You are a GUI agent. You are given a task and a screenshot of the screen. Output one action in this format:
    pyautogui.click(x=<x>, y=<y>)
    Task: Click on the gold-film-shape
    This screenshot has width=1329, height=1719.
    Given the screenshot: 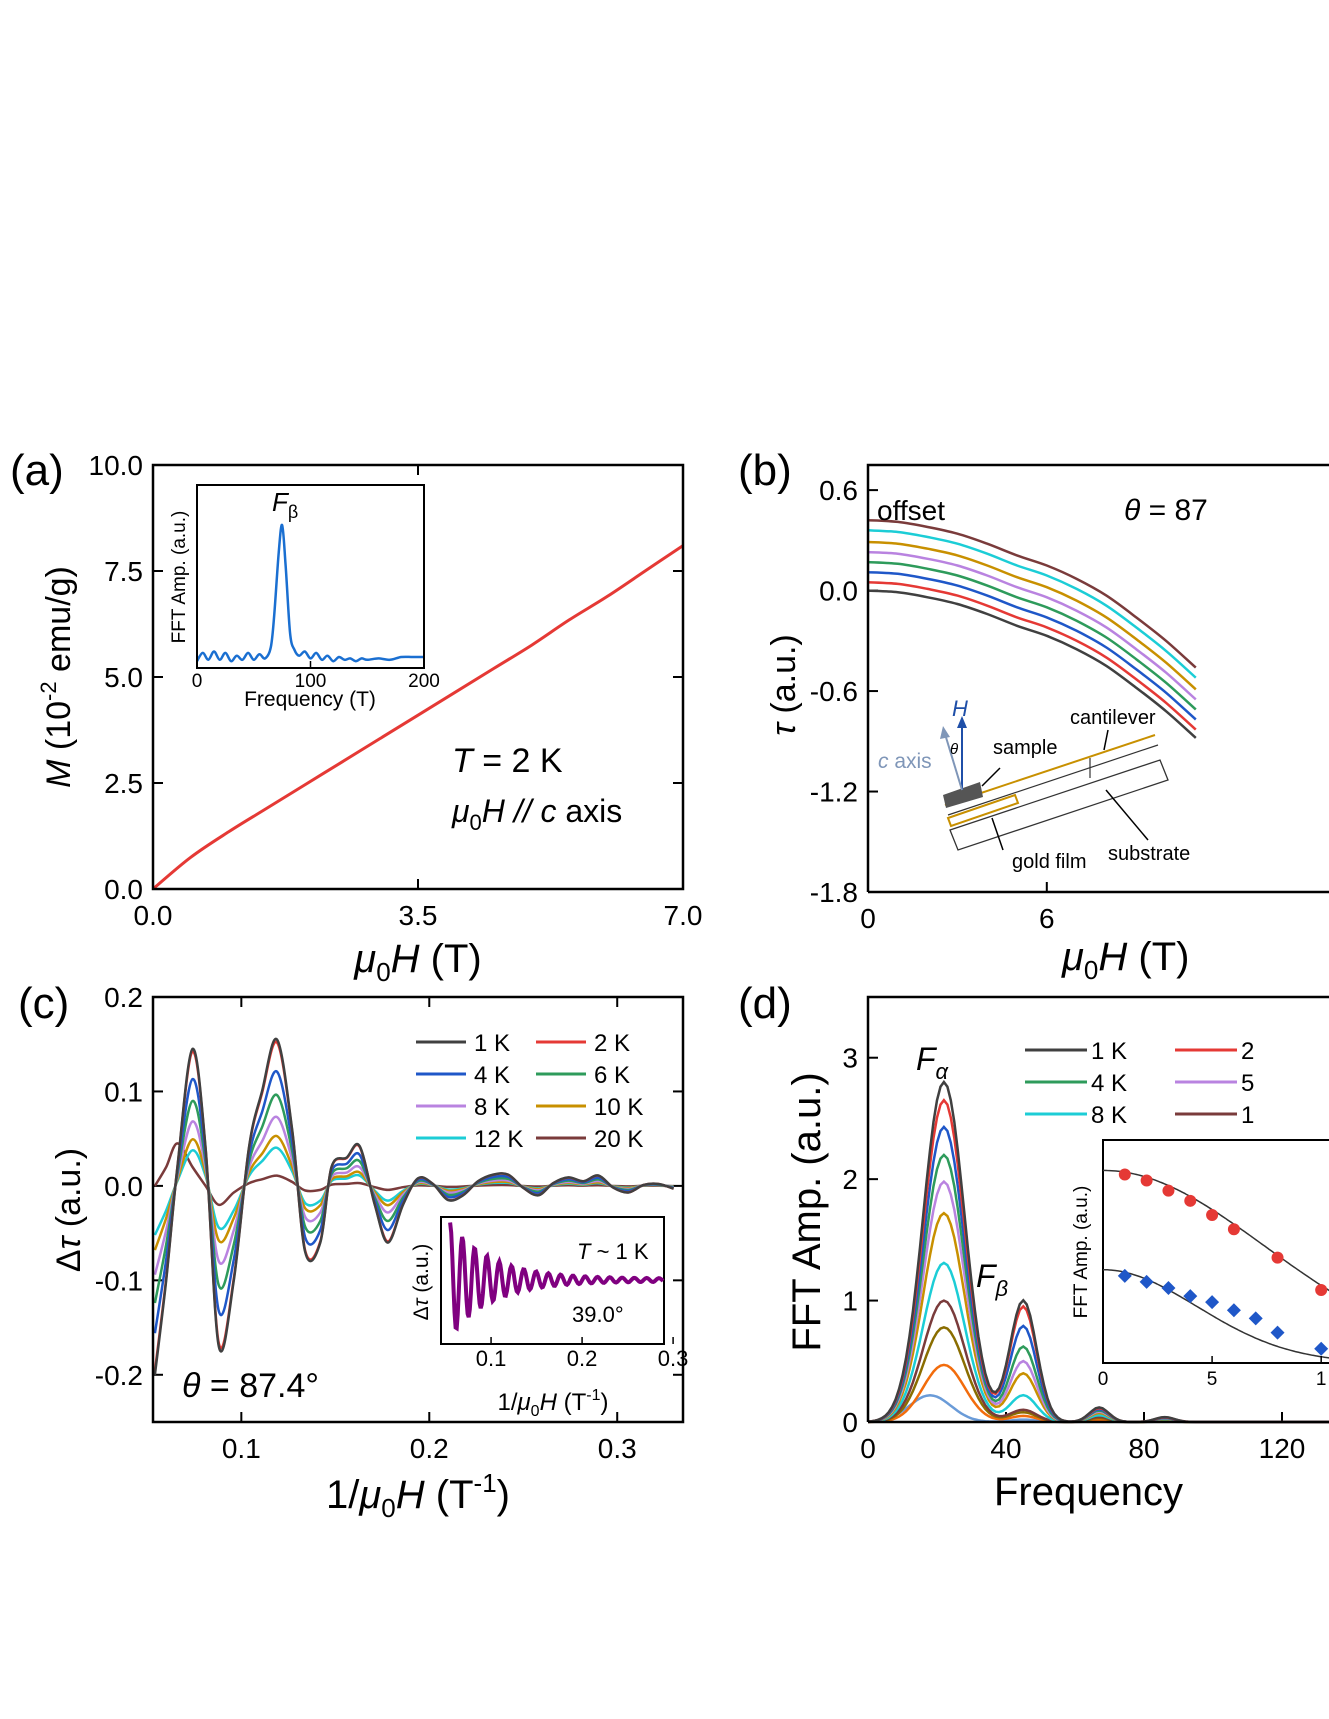 What is the action you would take?
    pyautogui.click(x=983, y=810)
    